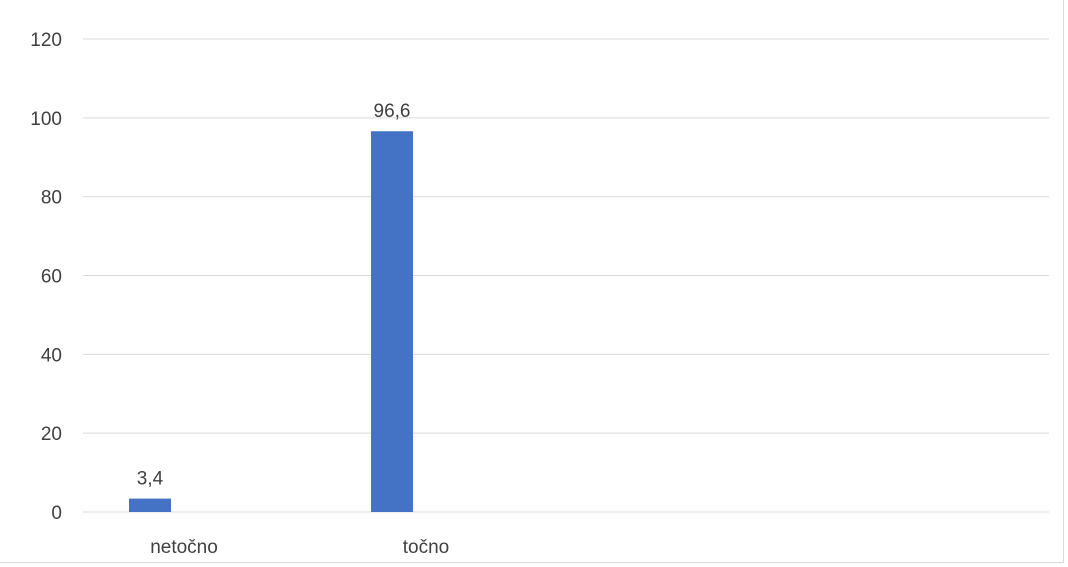 The height and width of the screenshot is (567, 1068). What do you see at coordinates (56, 513) in the screenshot?
I see `y-tick-label: 0` at bounding box center [56, 513].